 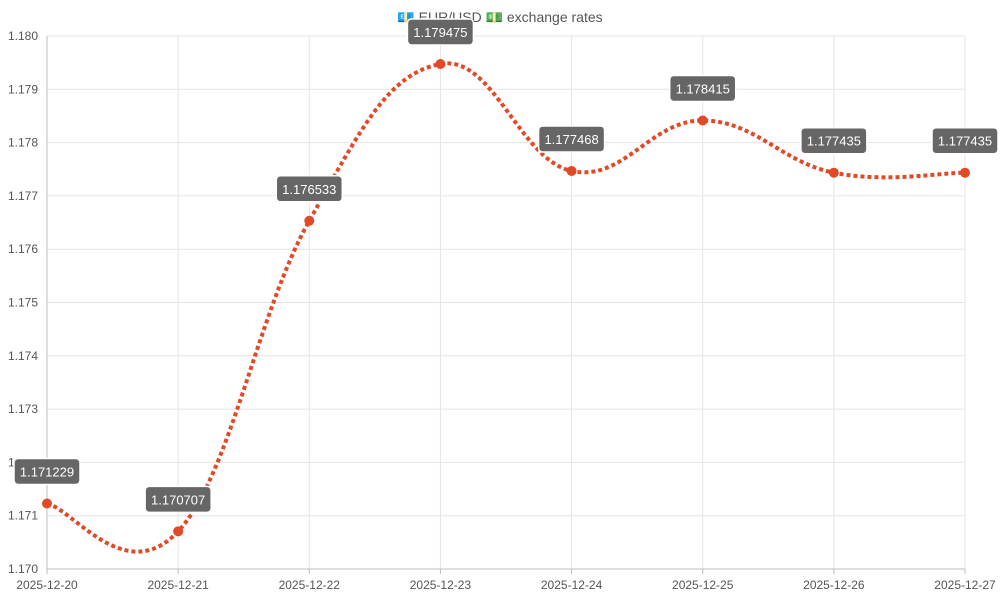 I want to click on y-tick-label: 1.175, so click(x=23, y=303).